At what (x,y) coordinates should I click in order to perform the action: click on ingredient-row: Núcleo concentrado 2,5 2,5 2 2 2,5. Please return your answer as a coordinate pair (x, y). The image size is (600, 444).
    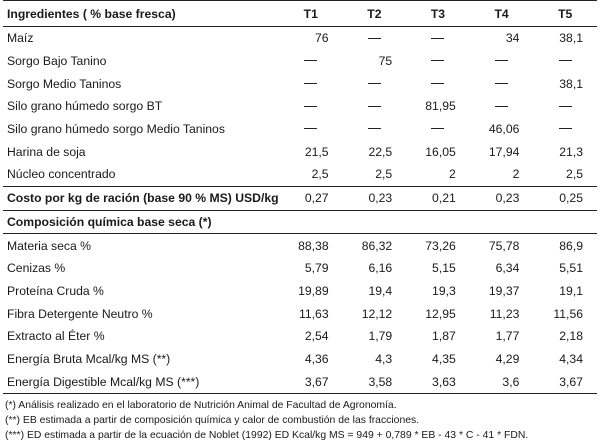
    Looking at the image, I should click on (300, 174).